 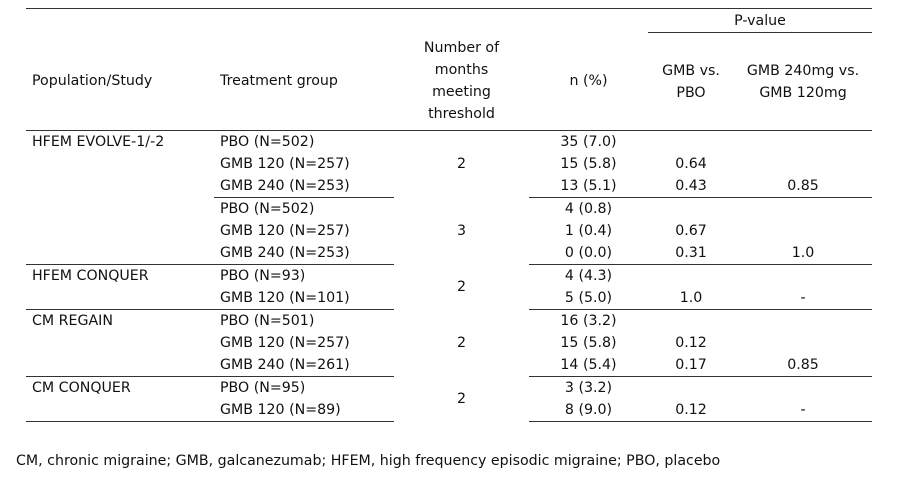 What do you see at coordinates (263, 276) in the screenshot?
I see `treatment-cell: PBO (N=93)` at bounding box center [263, 276].